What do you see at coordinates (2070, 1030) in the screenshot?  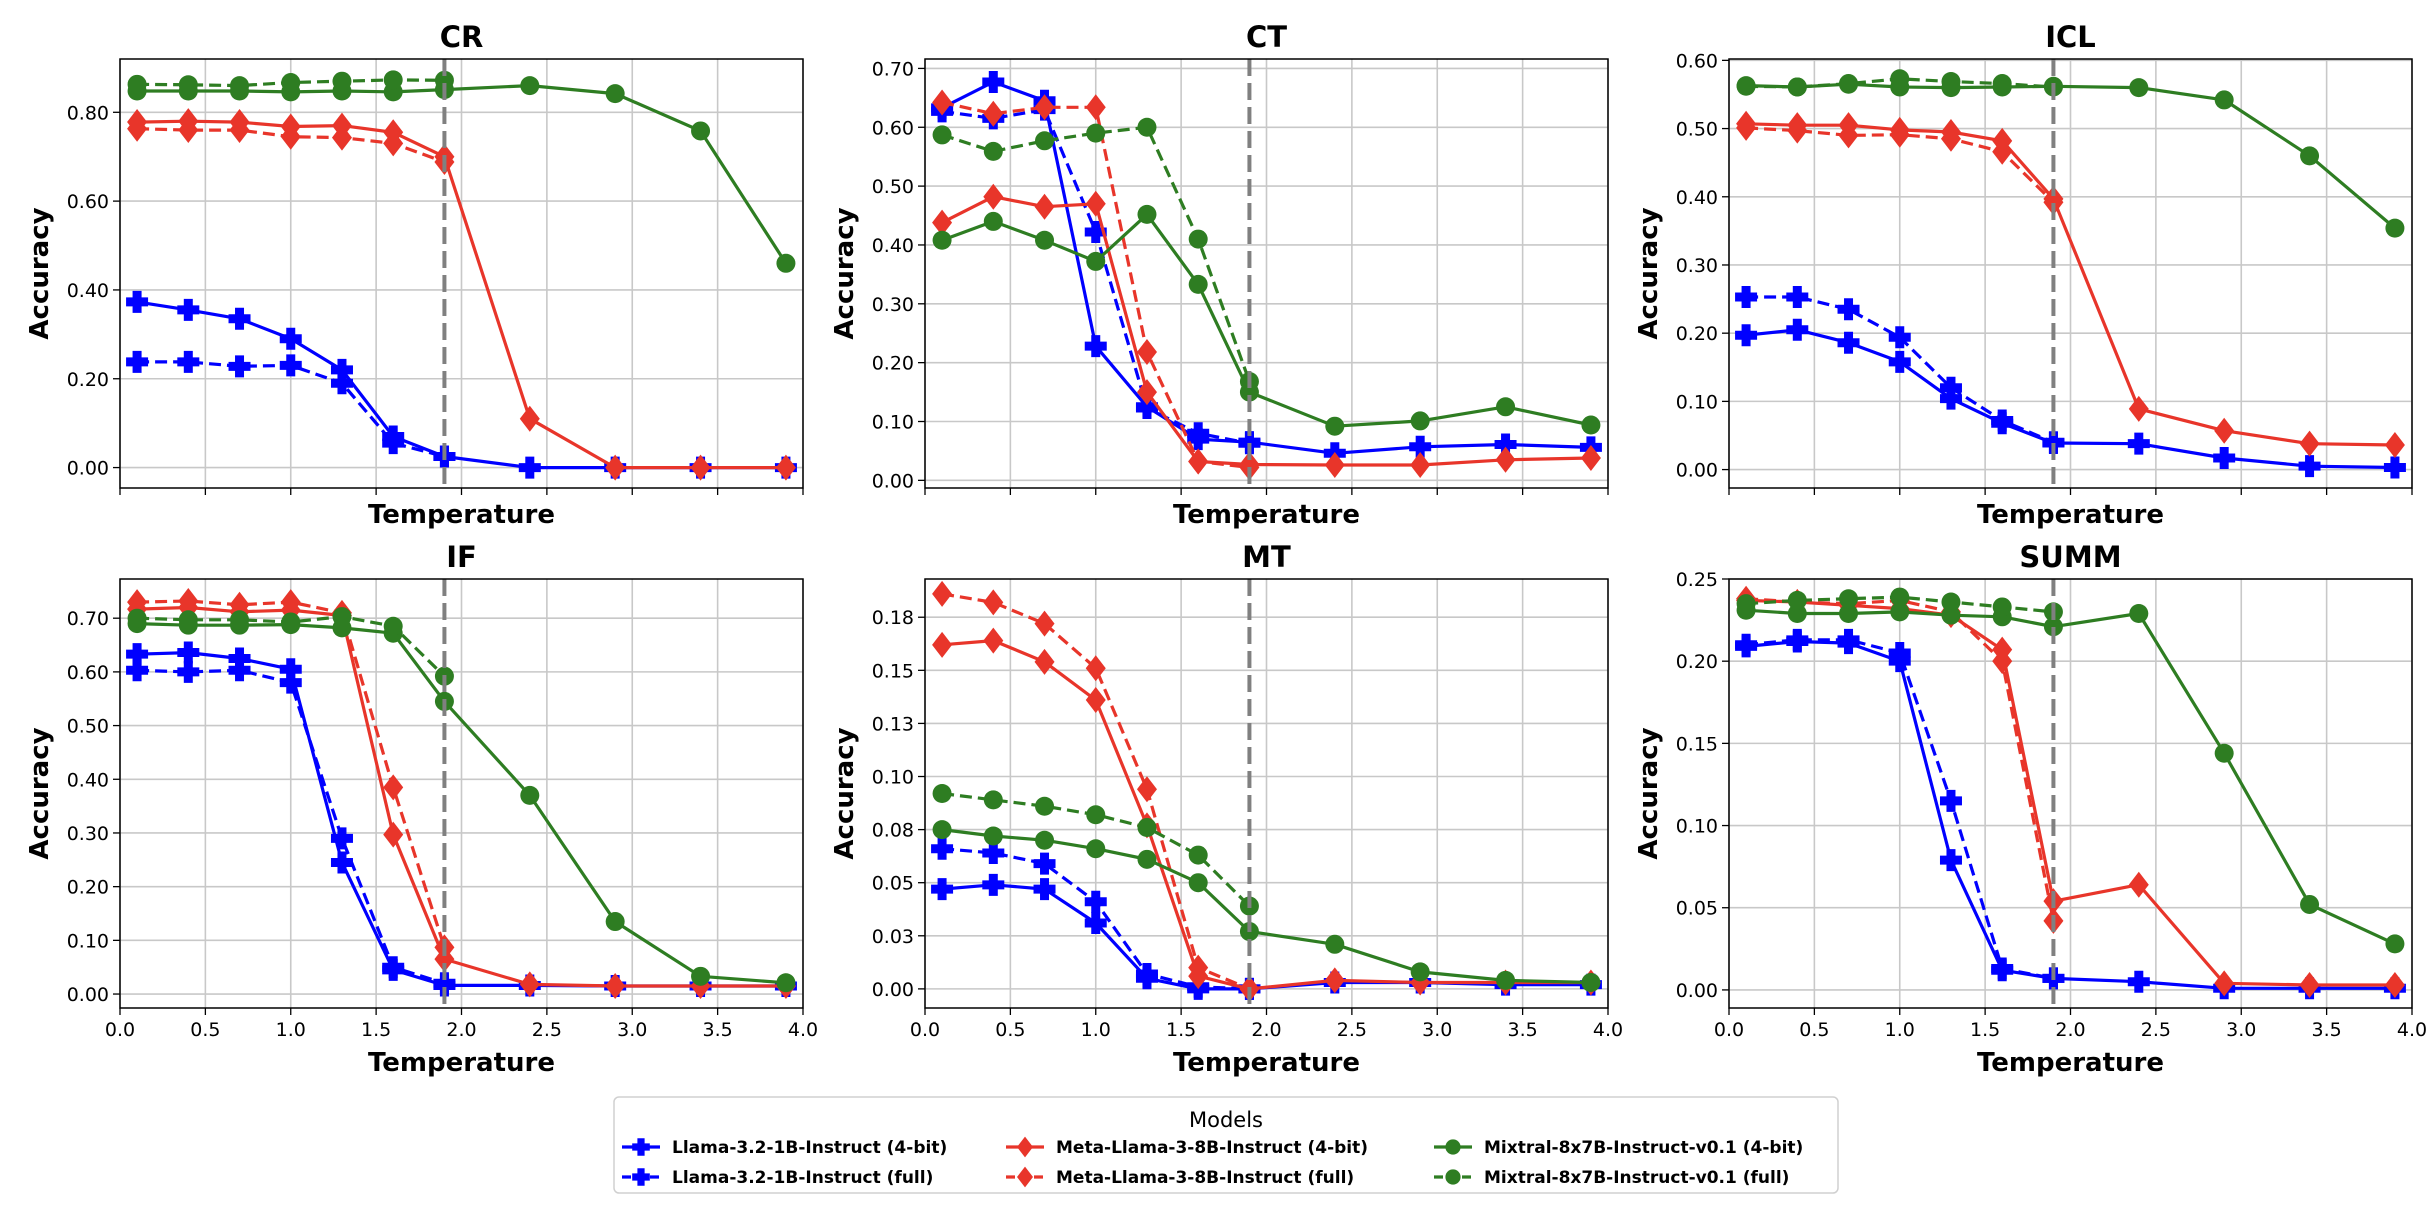 I see `x-tick-label: 2.0` at bounding box center [2070, 1030].